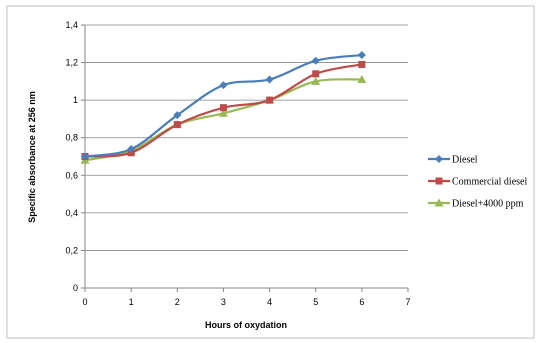 Image resolution: width=542 pixels, height=343 pixels. What do you see at coordinates (131, 302) in the screenshot?
I see `x-tick-label: 1` at bounding box center [131, 302].